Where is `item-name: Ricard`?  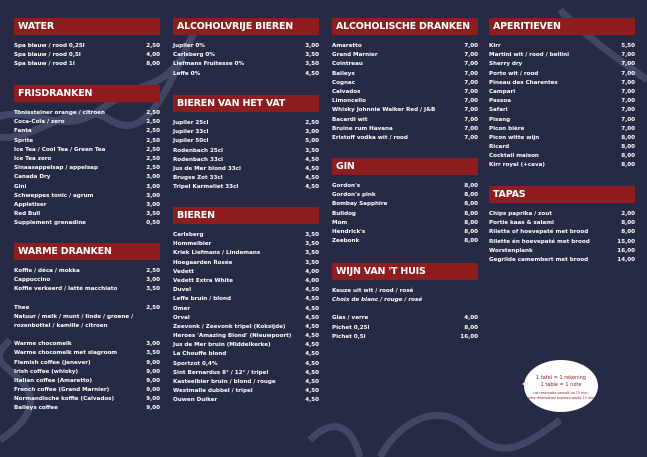 item-name: Ricard is located at coordinates (499, 147).